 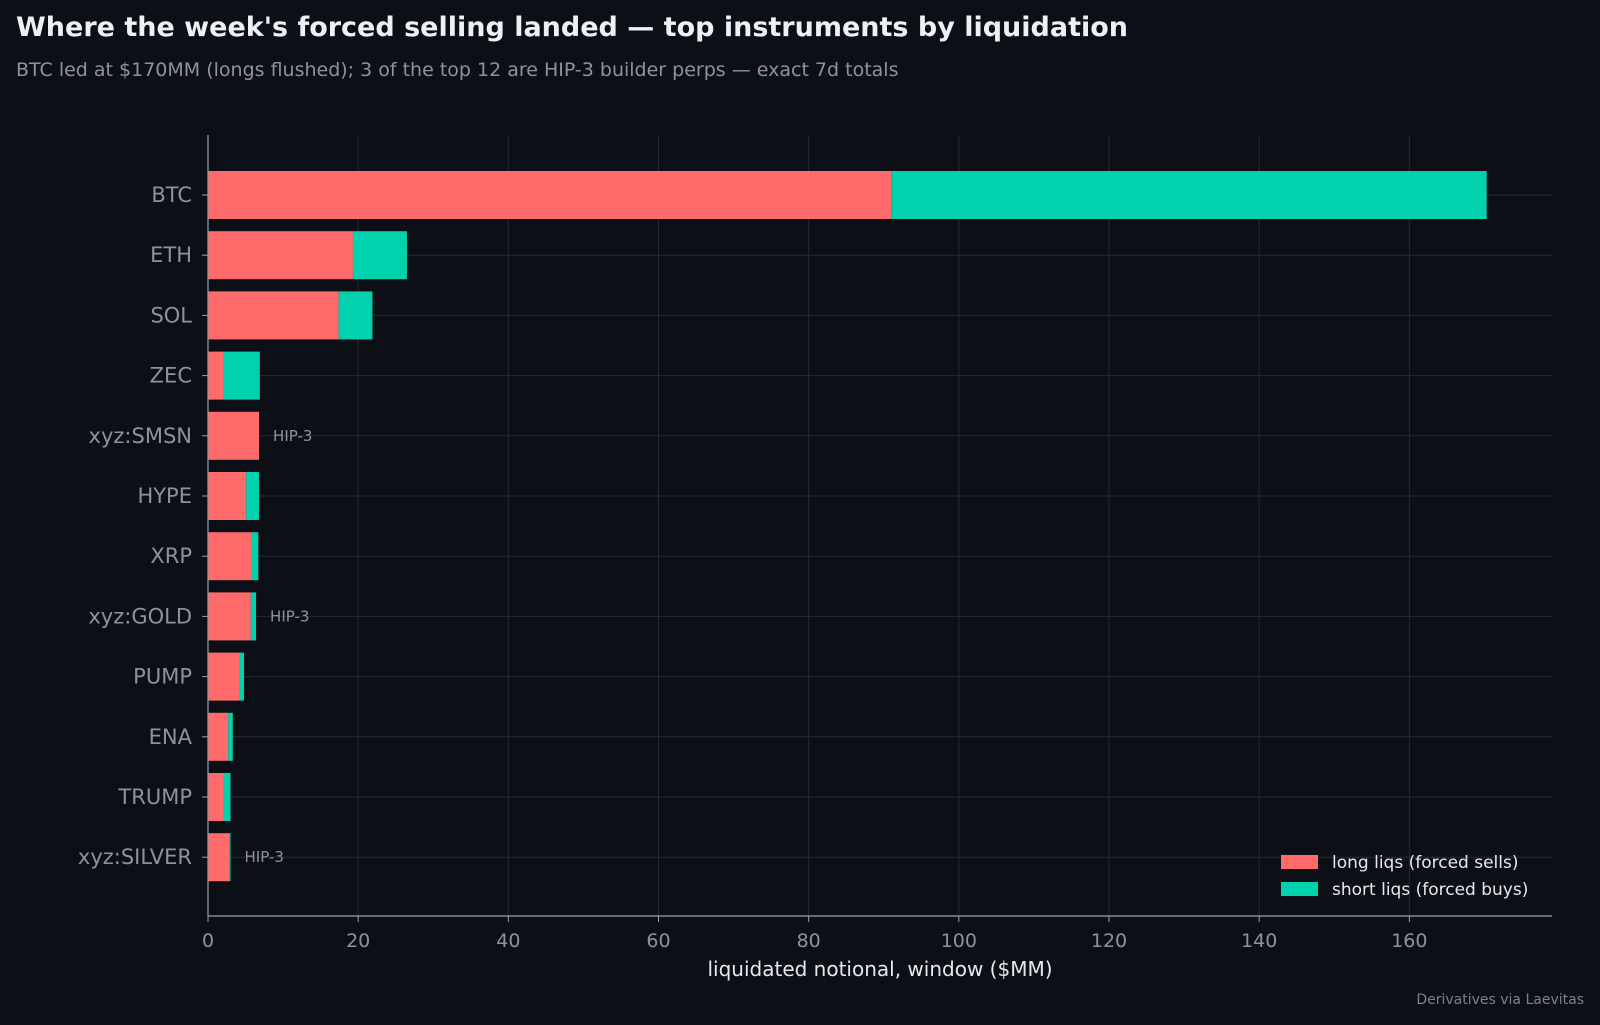 What do you see at coordinates (164, 496) in the screenshot?
I see `category-label: HYPE` at bounding box center [164, 496].